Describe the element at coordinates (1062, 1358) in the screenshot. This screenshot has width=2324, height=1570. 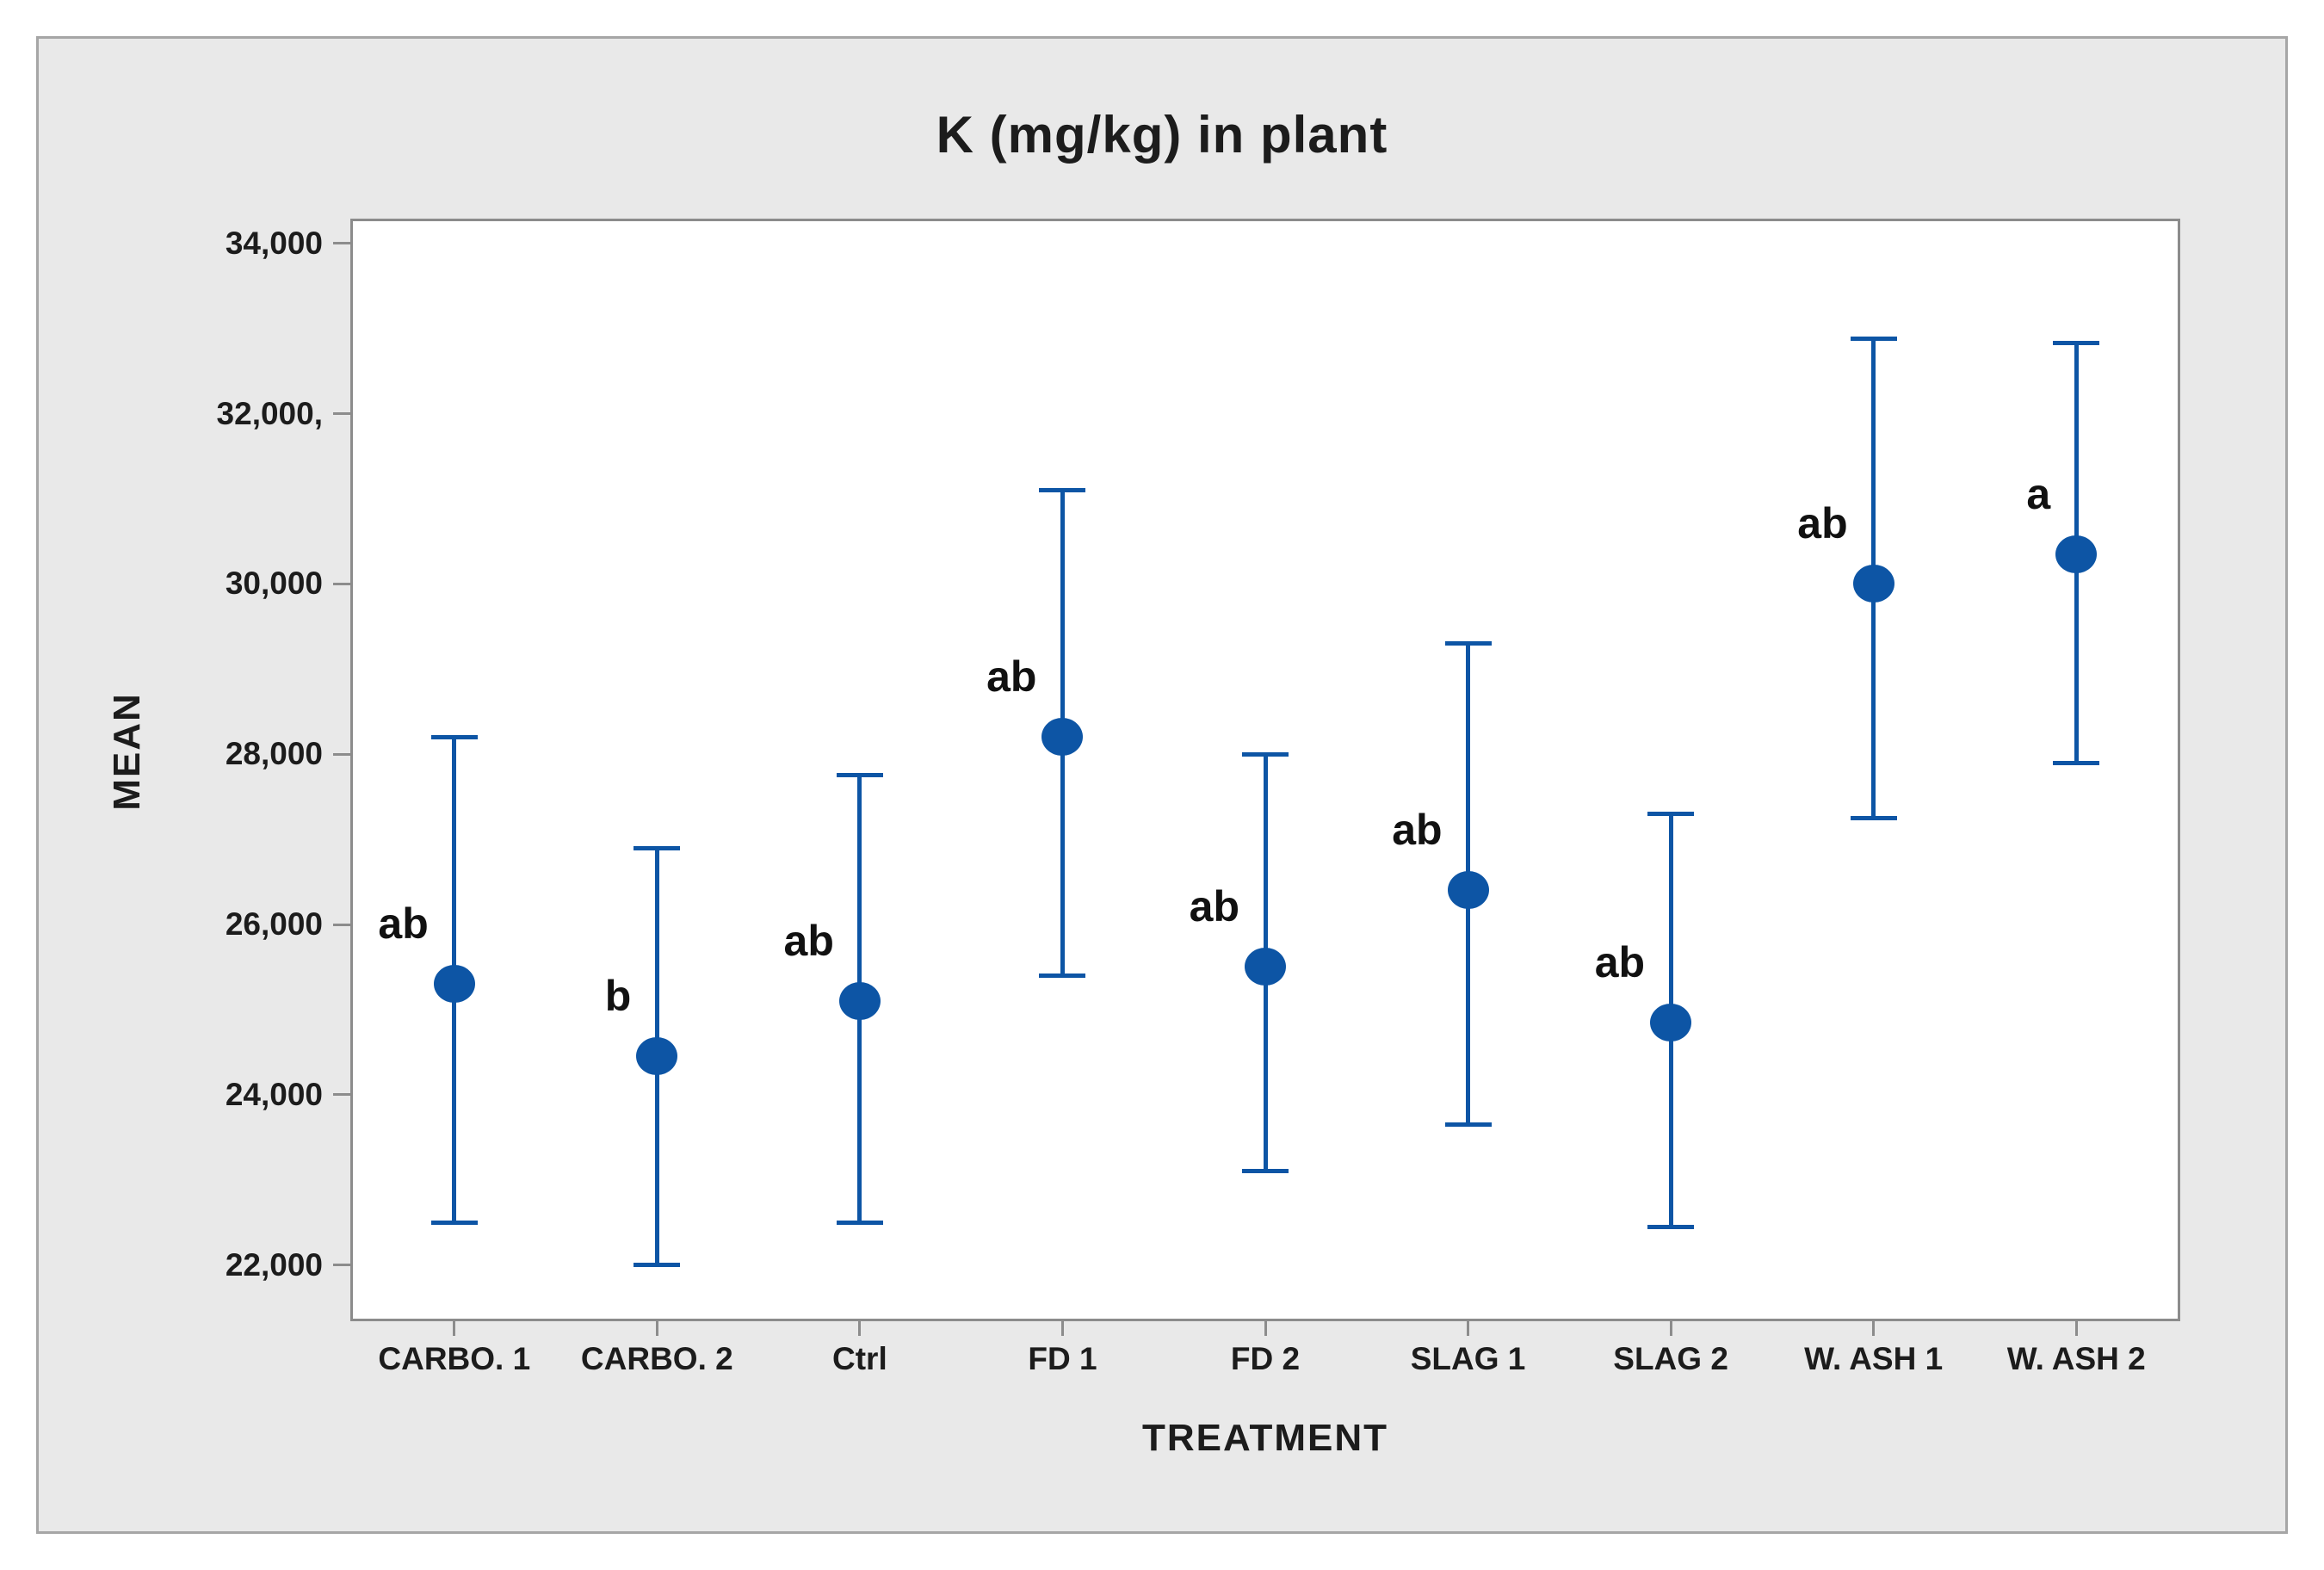
I see `x-tick-label: FD 1` at that location.